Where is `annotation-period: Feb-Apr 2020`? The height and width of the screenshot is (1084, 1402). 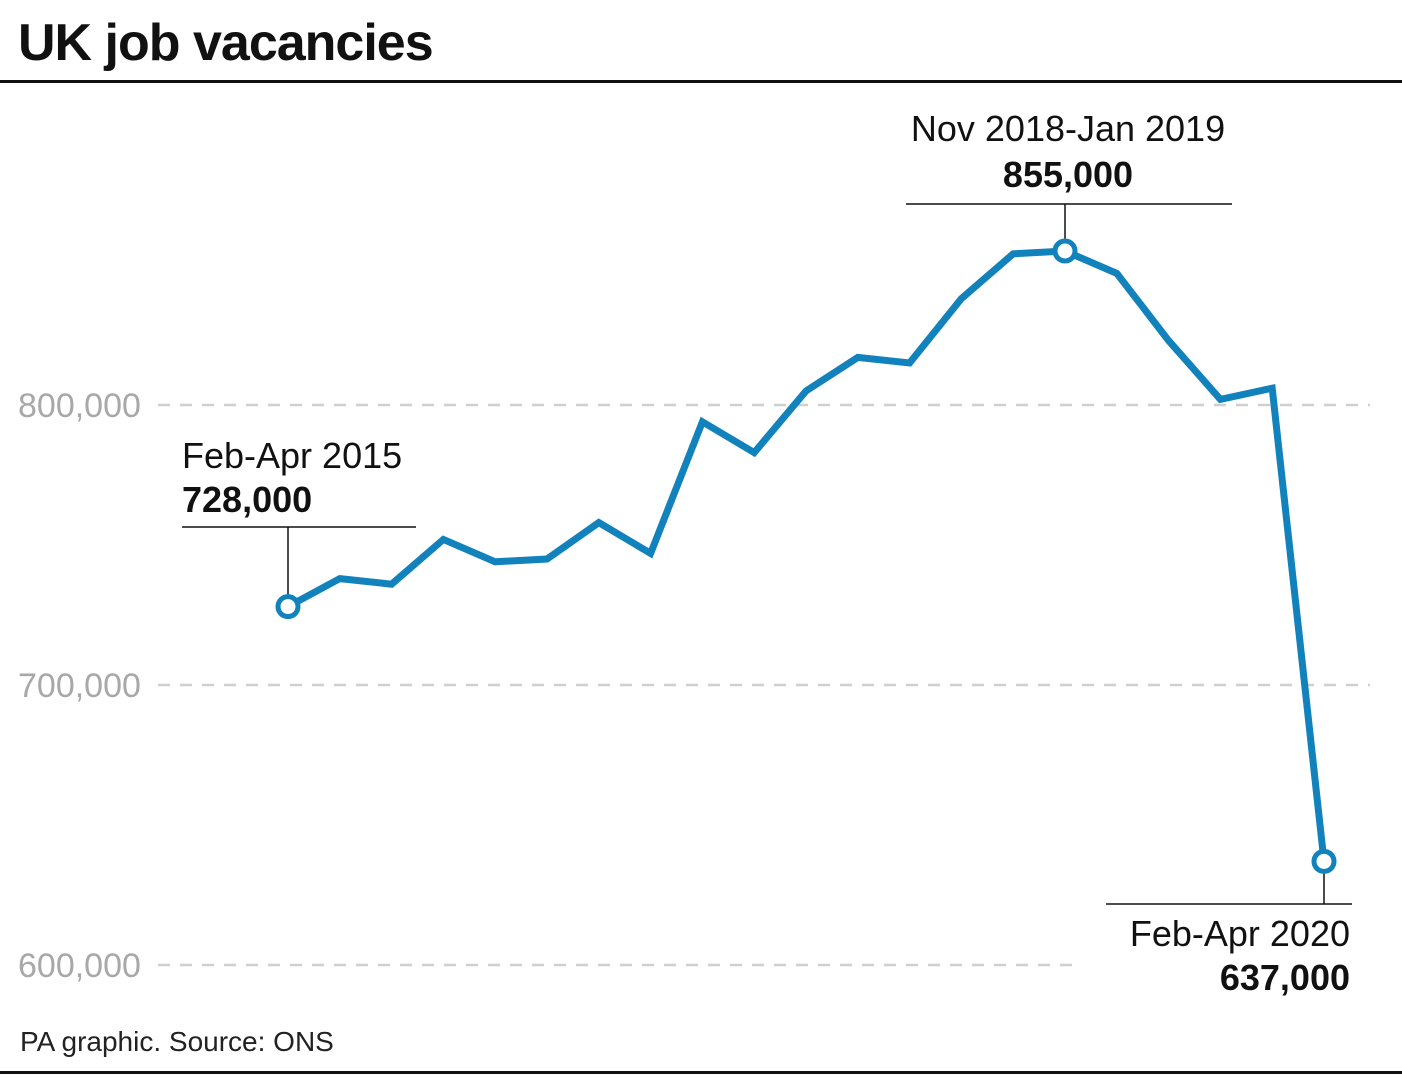 annotation-period: Feb-Apr 2020 is located at coordinates (1240, 933).